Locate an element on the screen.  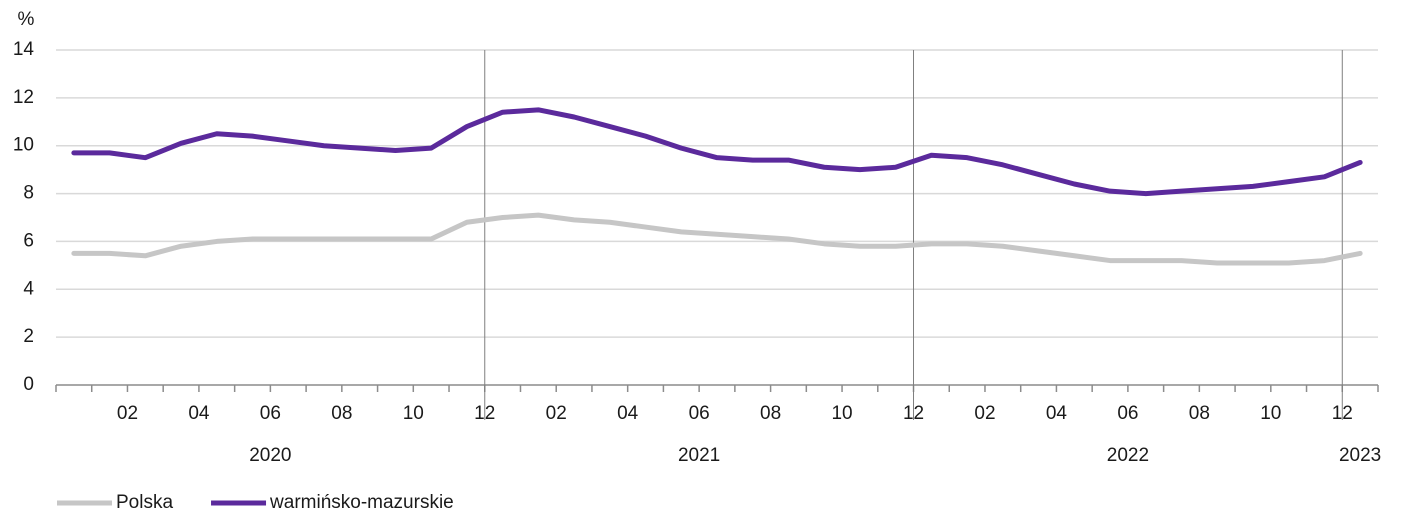
y-tick-label: 12 is located at coordinates (23, 97).